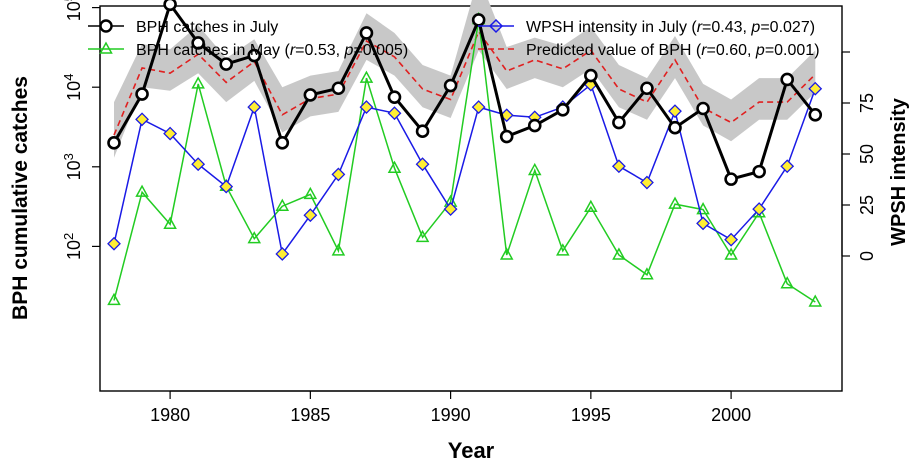 The width and height of the screenshot is (917, 463). What do you see at coordinates (673, 50) in the screenshot?
I see `legend-label: Predicted value of BPH (r=0.60, p=0.001)` at bounding box center [673, 50].